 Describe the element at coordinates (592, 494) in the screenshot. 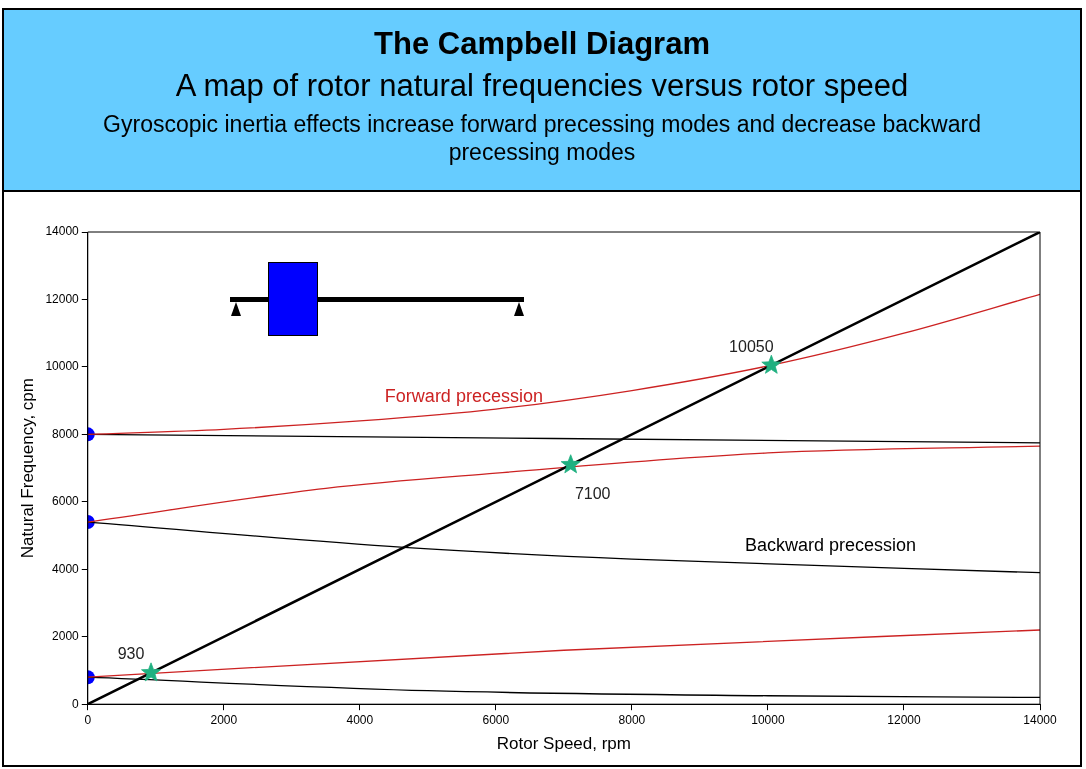

I see `data-label: 7100` at that location.